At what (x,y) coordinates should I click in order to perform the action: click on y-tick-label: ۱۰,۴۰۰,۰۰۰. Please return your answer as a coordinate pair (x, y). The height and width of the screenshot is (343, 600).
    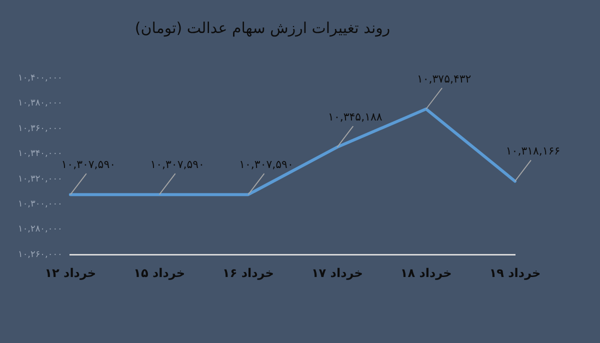
    Looking at the image, I should click on (40, 78).